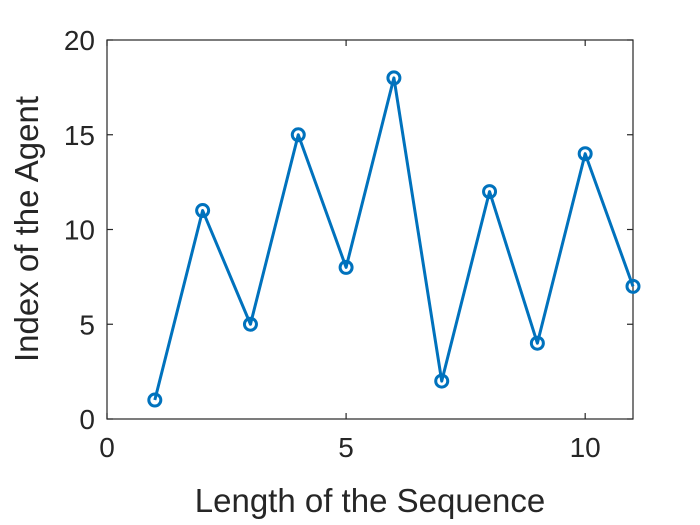 Image resolution: width=700 pixels, height=525 pixels. What do you see at coordinates (79, 40) in the screenshot?
I see `y-tick-label: 20` at bounding box center [79, 40].